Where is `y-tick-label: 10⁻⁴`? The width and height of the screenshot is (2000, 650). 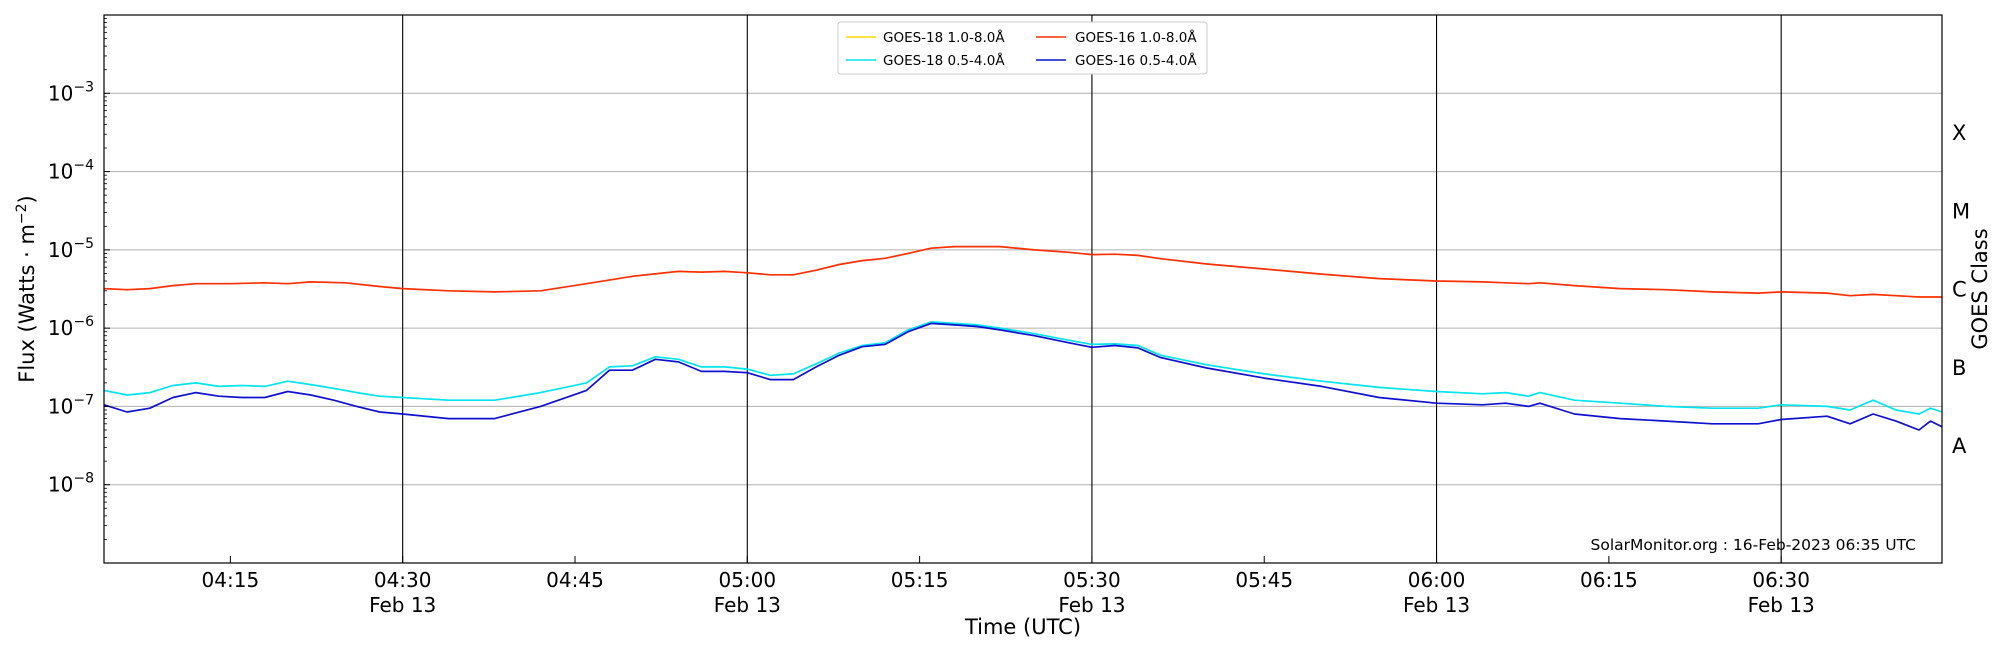
y-tick-label: 10⁻⁴ is located at coordinates (71, 171).